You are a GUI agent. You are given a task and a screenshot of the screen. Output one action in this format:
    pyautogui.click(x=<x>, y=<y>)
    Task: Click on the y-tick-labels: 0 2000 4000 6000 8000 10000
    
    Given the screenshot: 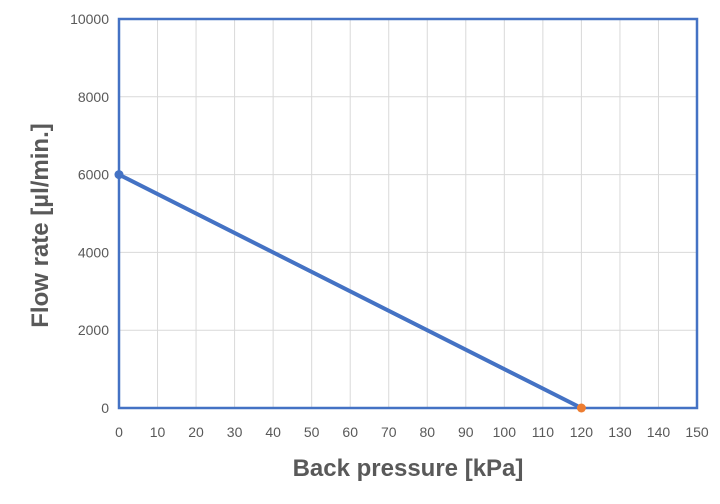 What is the action you would take?
    pyautogui.click(x=89, y=213)
    